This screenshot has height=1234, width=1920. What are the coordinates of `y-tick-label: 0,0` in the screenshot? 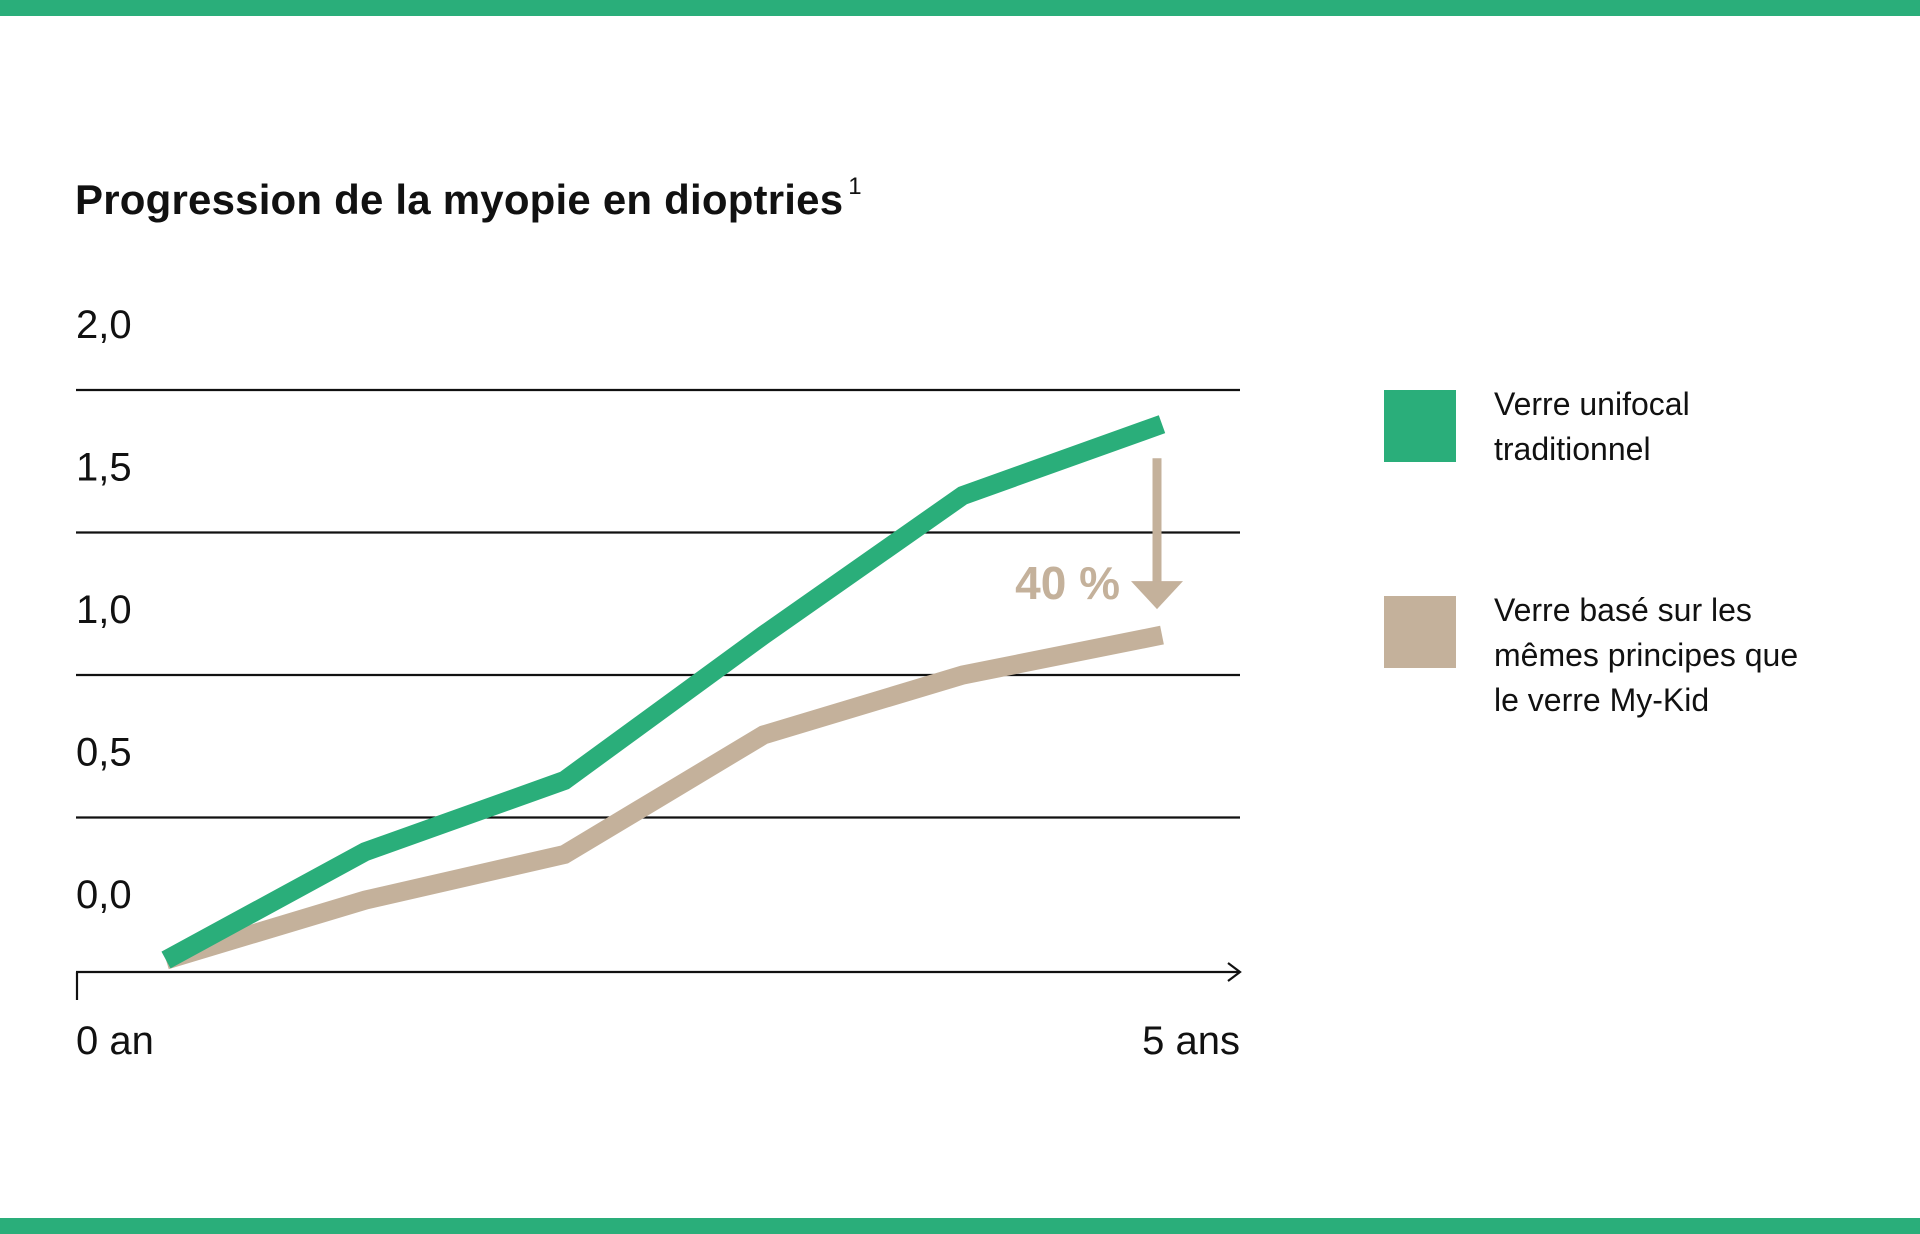 It's located at (104, 895).